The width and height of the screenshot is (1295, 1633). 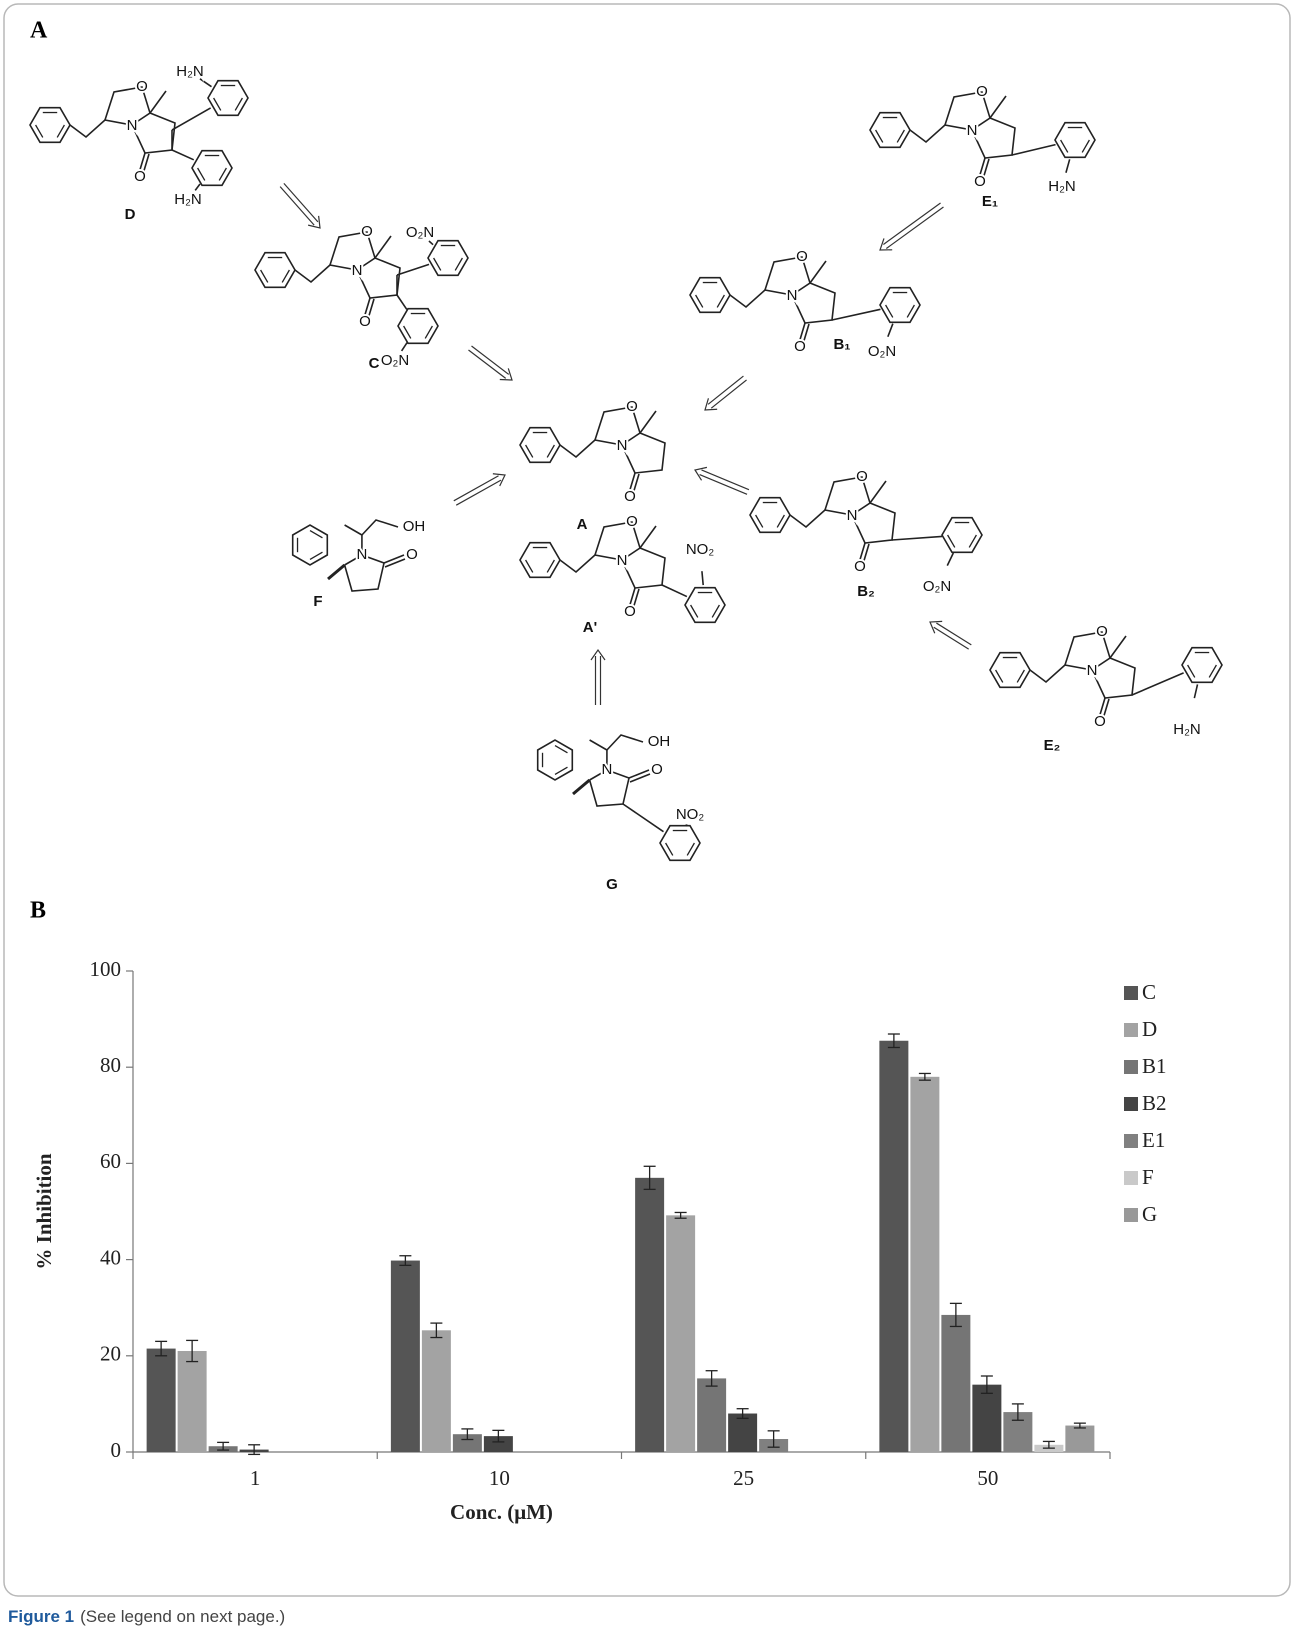 What do you see at coordinates (110, 1257) in the screenshot?
I see `y-tick-label: 40` at bounding box center [110, 1257].